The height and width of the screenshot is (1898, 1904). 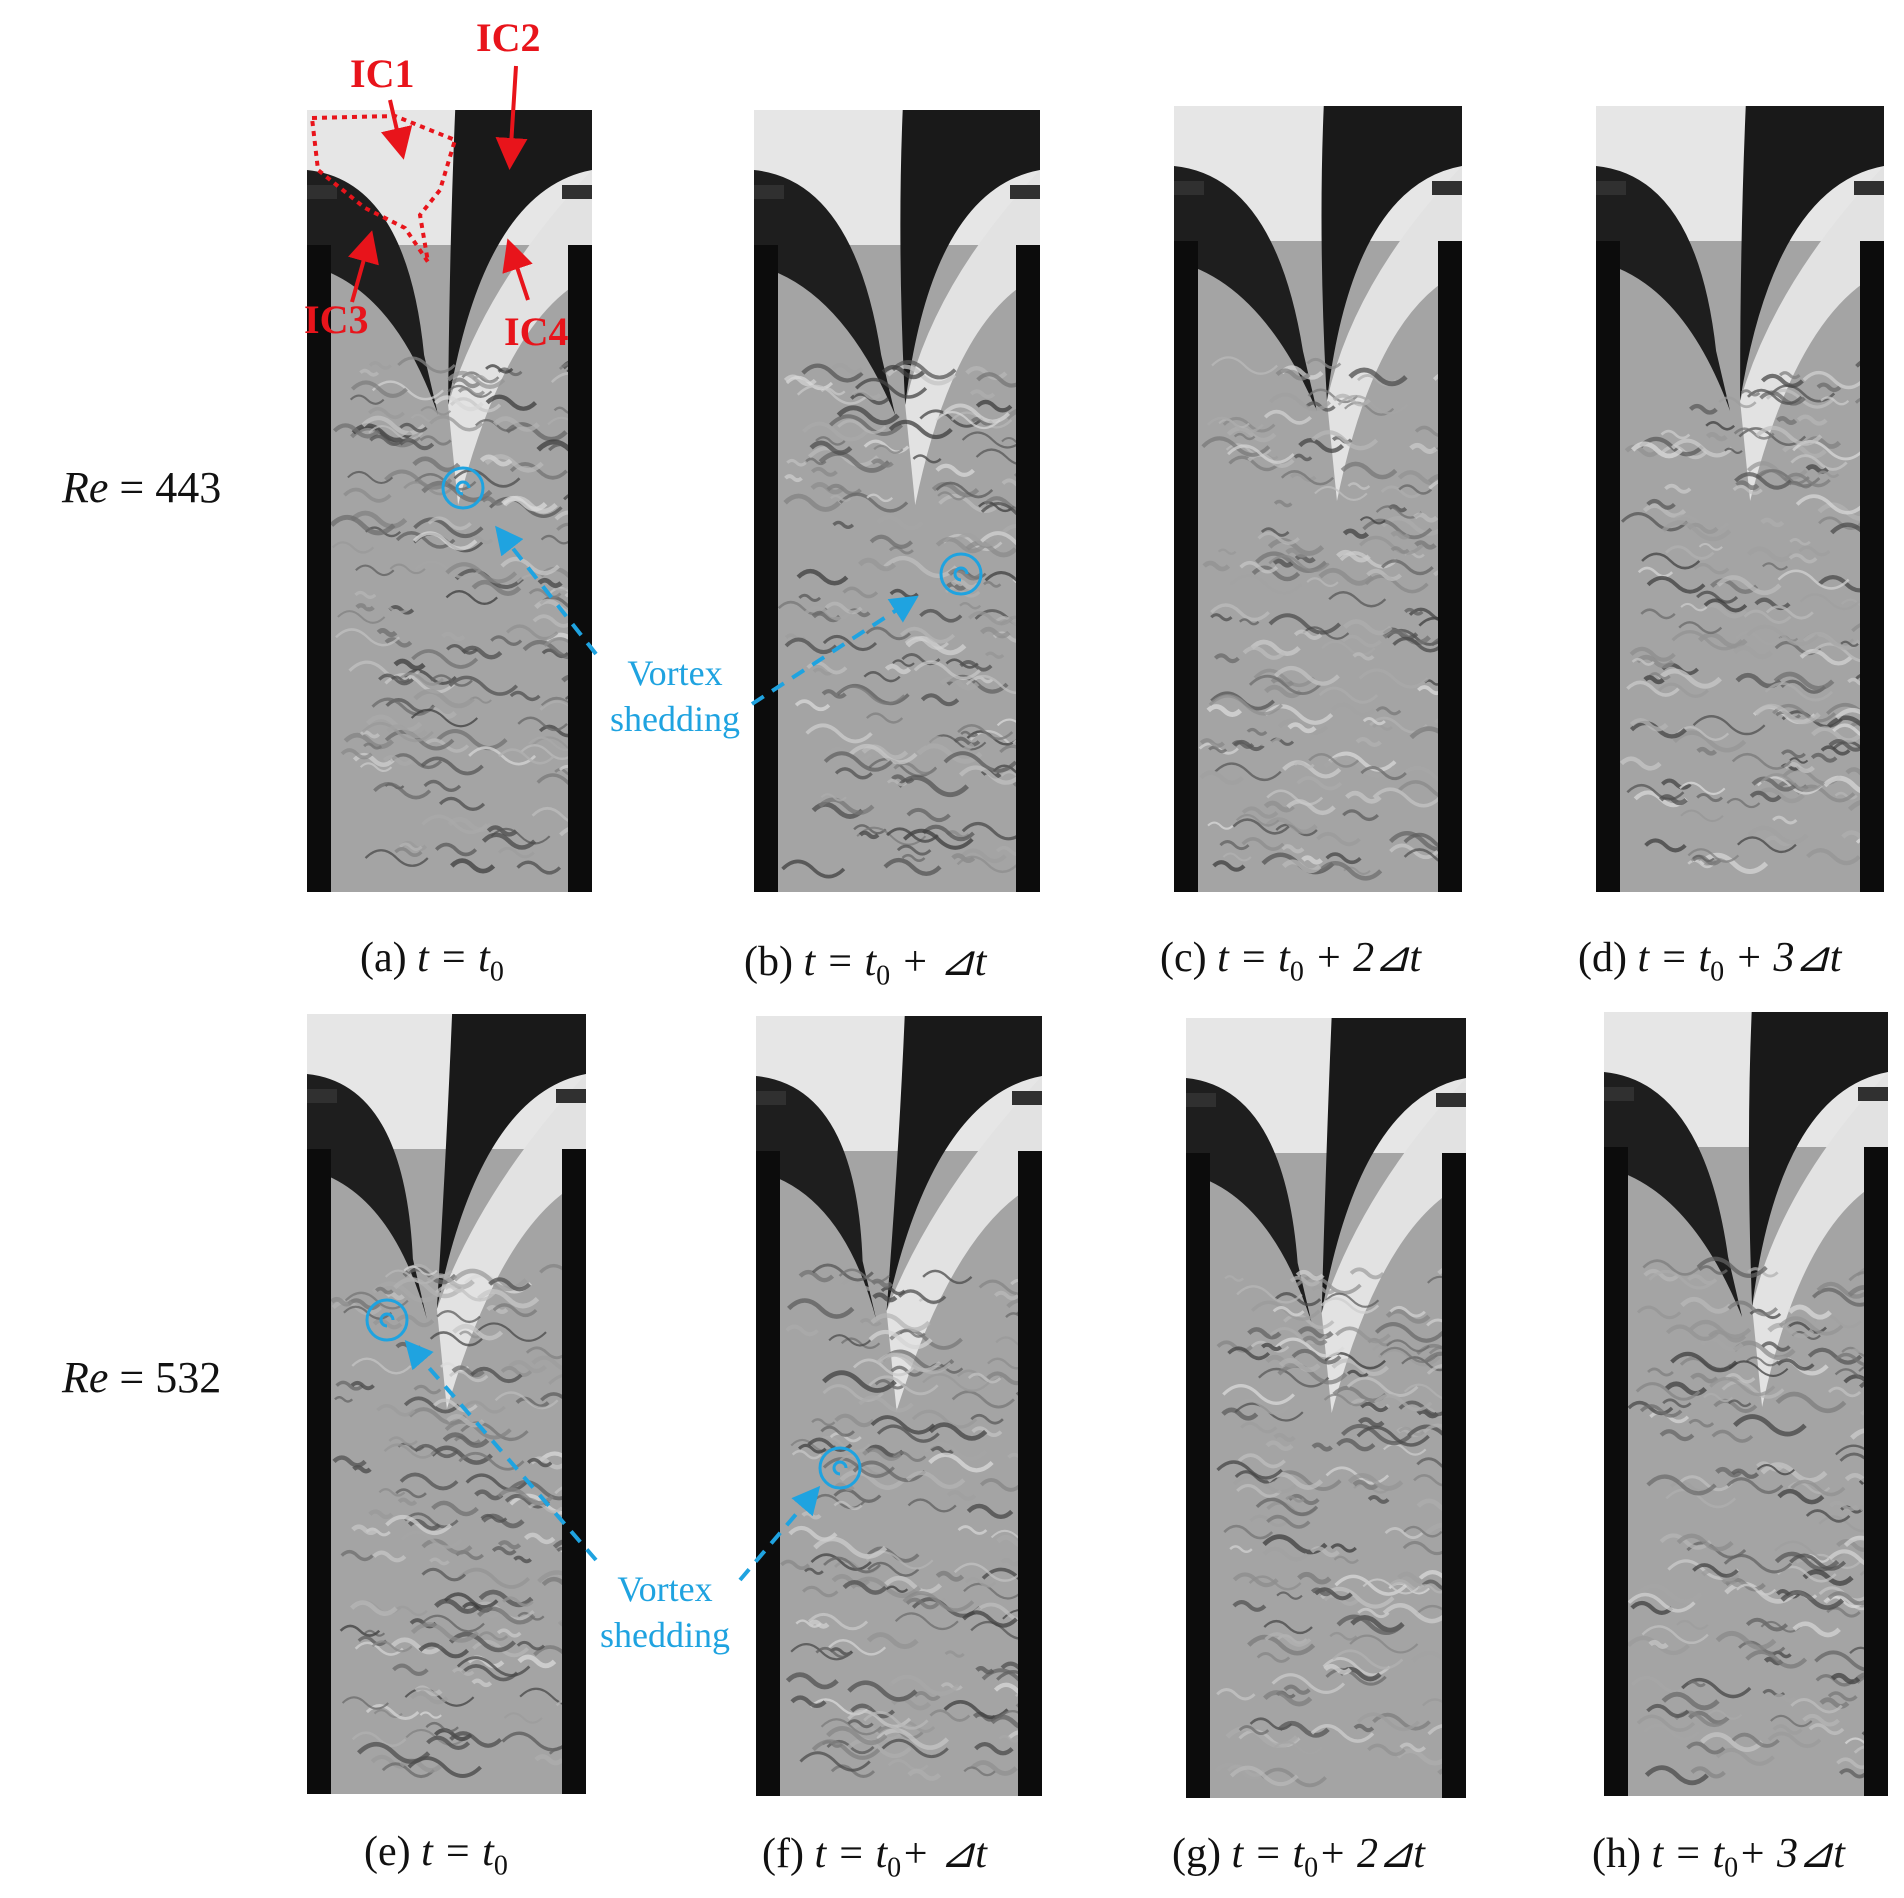 What do you see at coordinates (336, 319) in the screenshot?
I see `label-ic3: IC3` at bounding box center [336, 319].